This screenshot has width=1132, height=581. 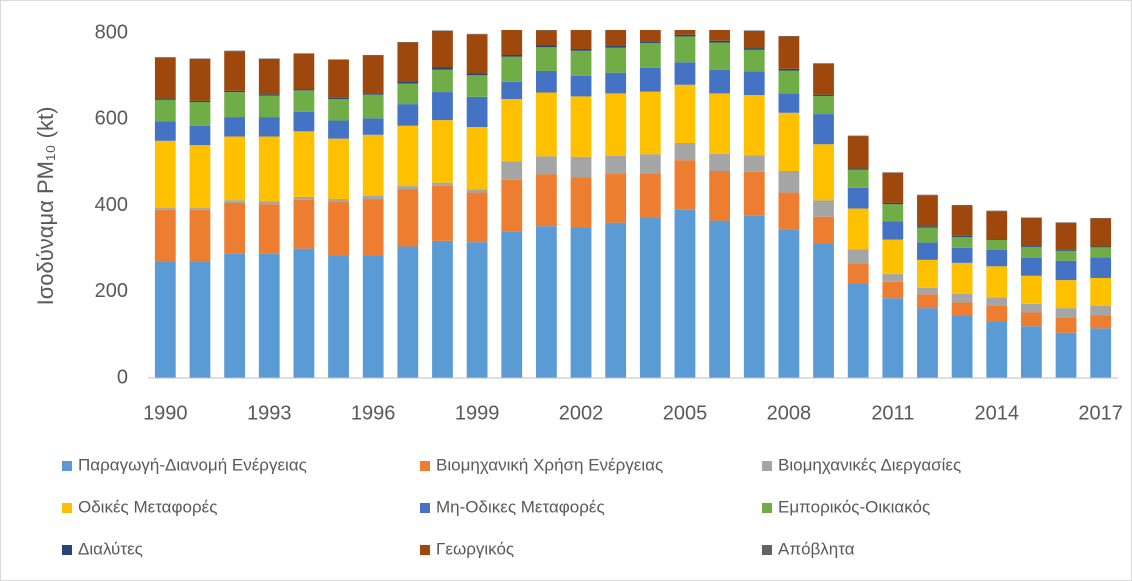 I want to click on x-tick-label: 2014, so click(x=997, y=413).